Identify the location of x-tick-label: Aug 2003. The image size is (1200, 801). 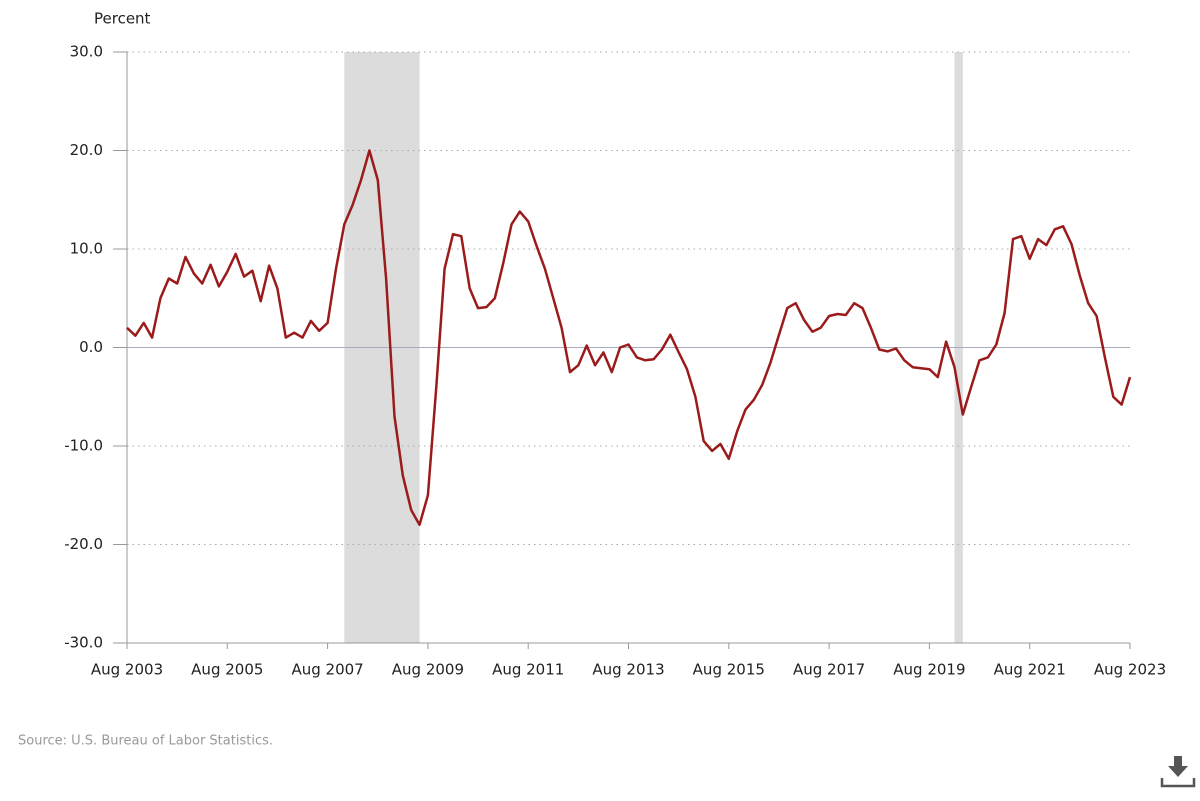
(127, 670).